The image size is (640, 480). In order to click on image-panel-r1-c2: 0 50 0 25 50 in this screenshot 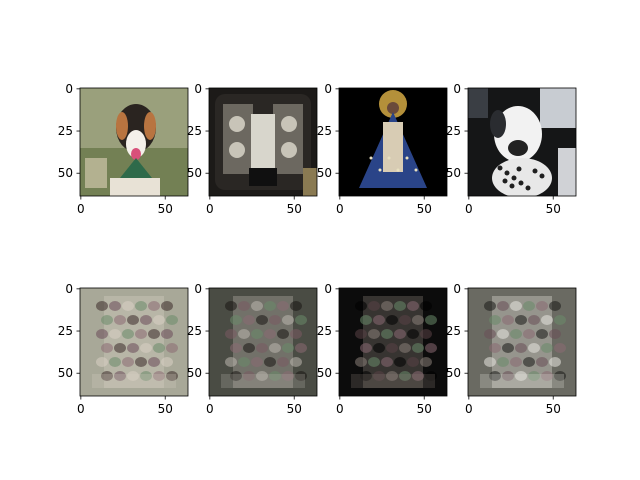, I will do `click(382, 349)`.